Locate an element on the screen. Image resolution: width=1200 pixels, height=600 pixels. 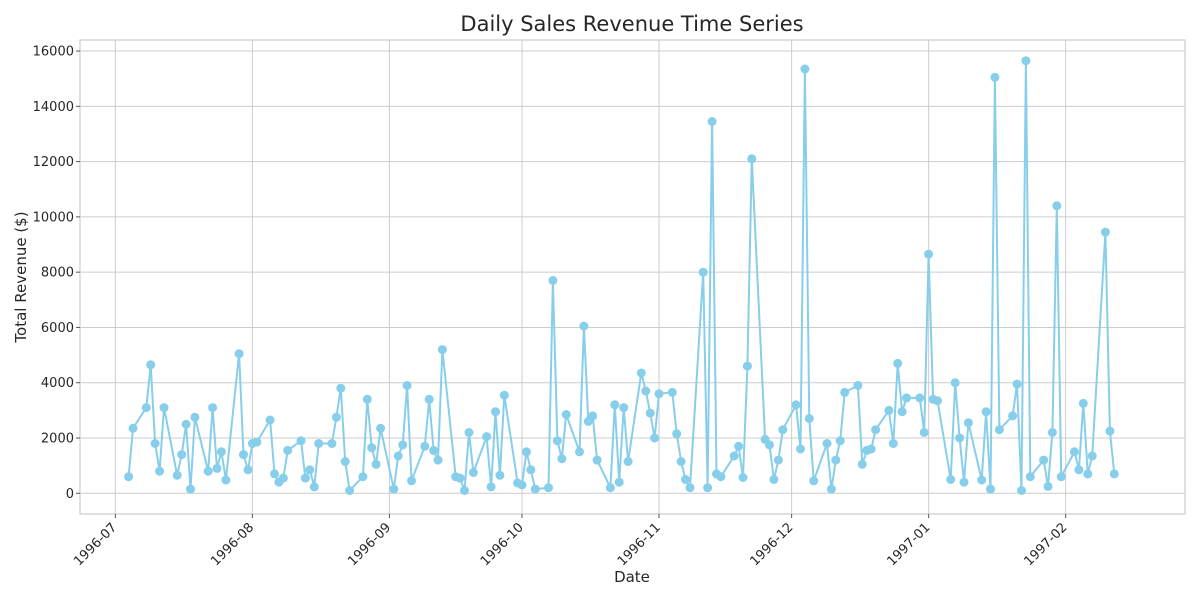
y-axis-ticks: 0 2000 4000 6000 8000 10000 12000 14000 16000 is located at coordinates (56, 273).